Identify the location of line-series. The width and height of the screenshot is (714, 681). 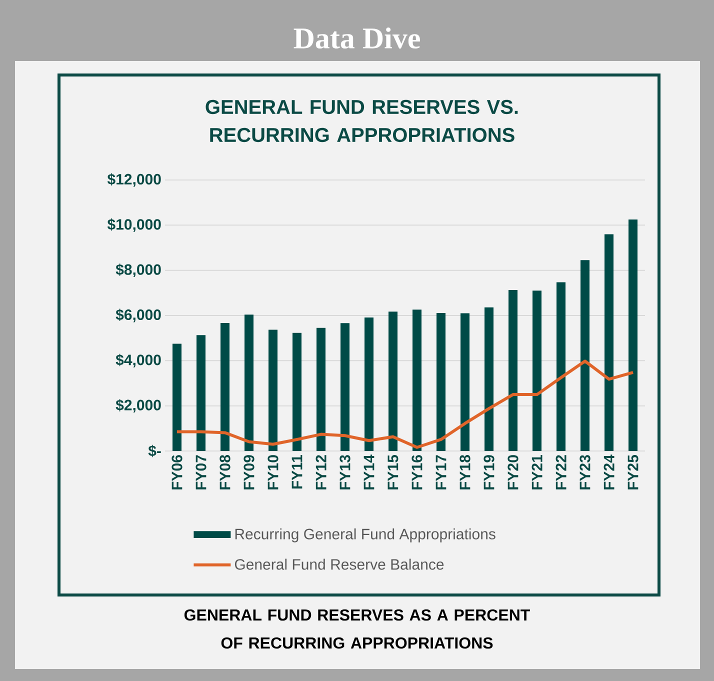
(405, 404).